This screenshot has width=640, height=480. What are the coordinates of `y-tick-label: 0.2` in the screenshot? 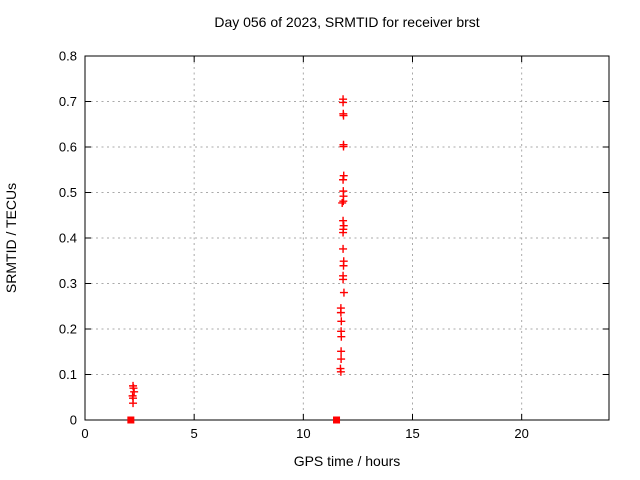 It's located at (68, 329).